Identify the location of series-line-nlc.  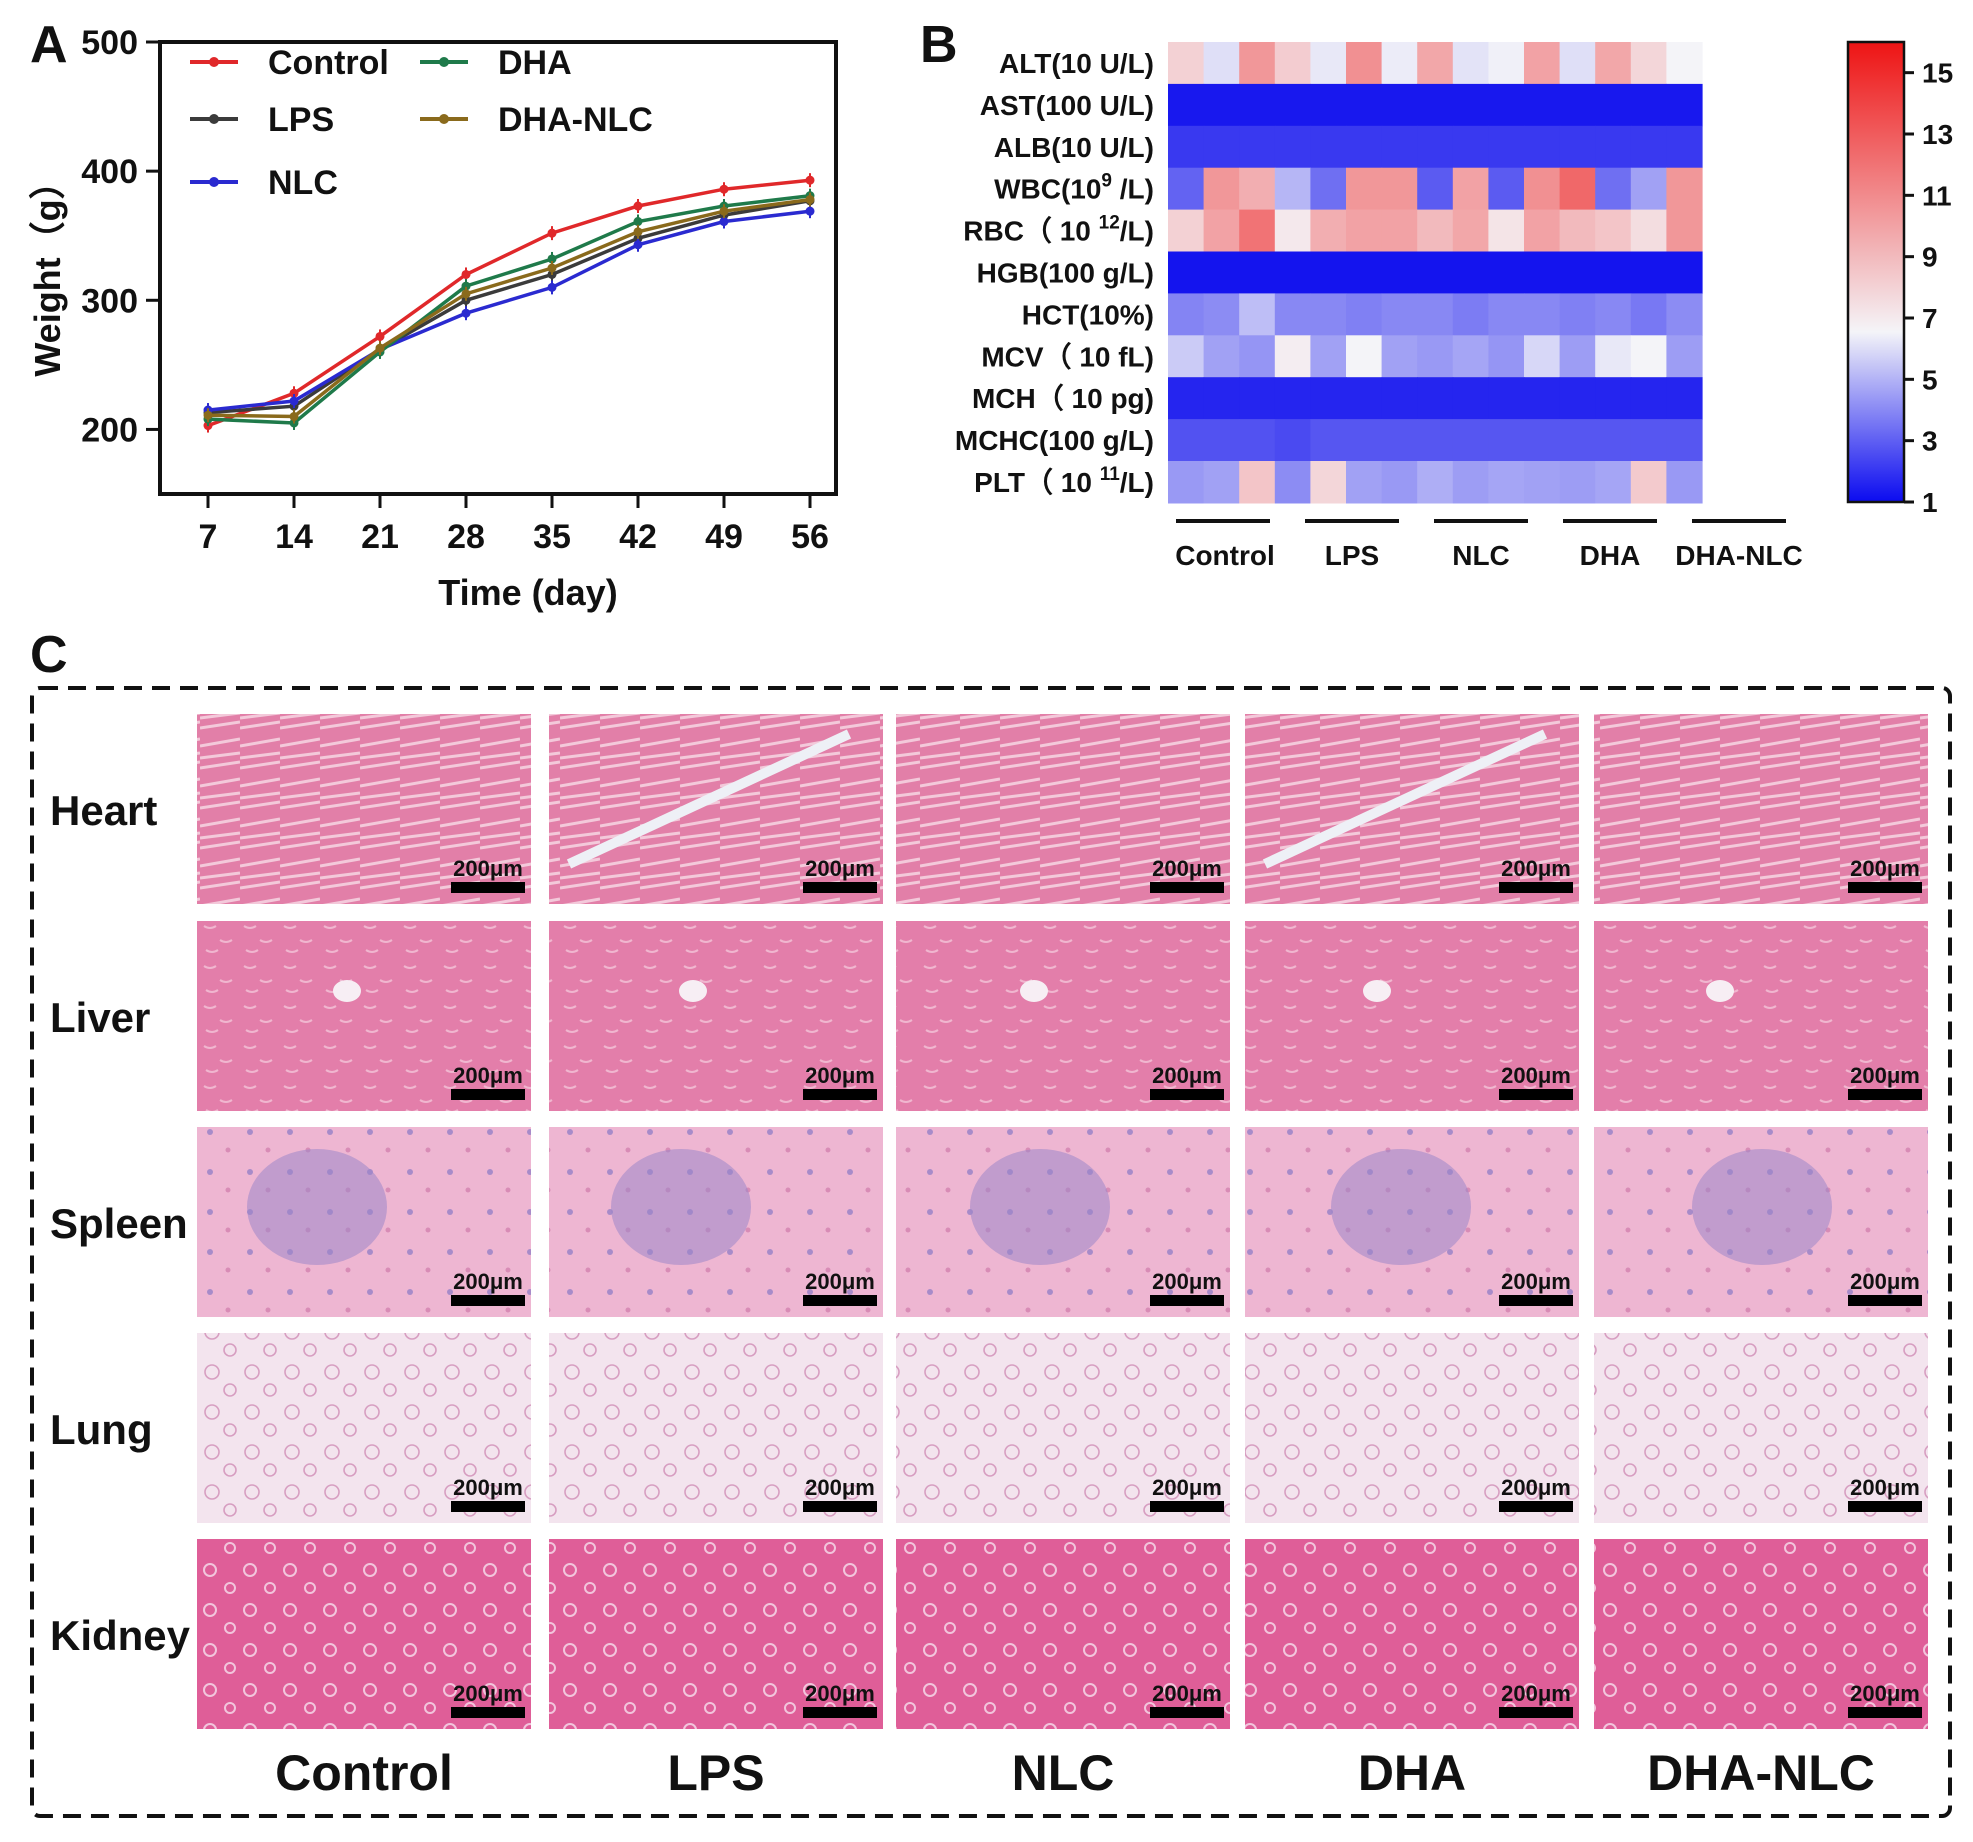
(509, 310).